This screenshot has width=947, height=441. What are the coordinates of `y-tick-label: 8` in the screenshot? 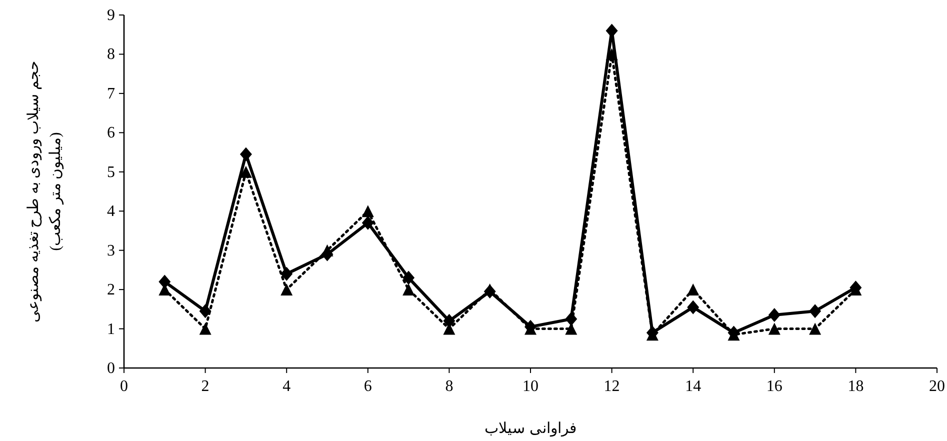 It's located at (111, 55).